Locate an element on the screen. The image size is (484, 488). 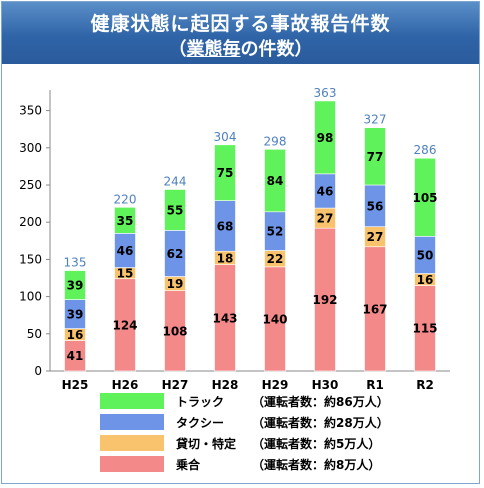
legend-swatch-charter is located at coordinates (132, 443).